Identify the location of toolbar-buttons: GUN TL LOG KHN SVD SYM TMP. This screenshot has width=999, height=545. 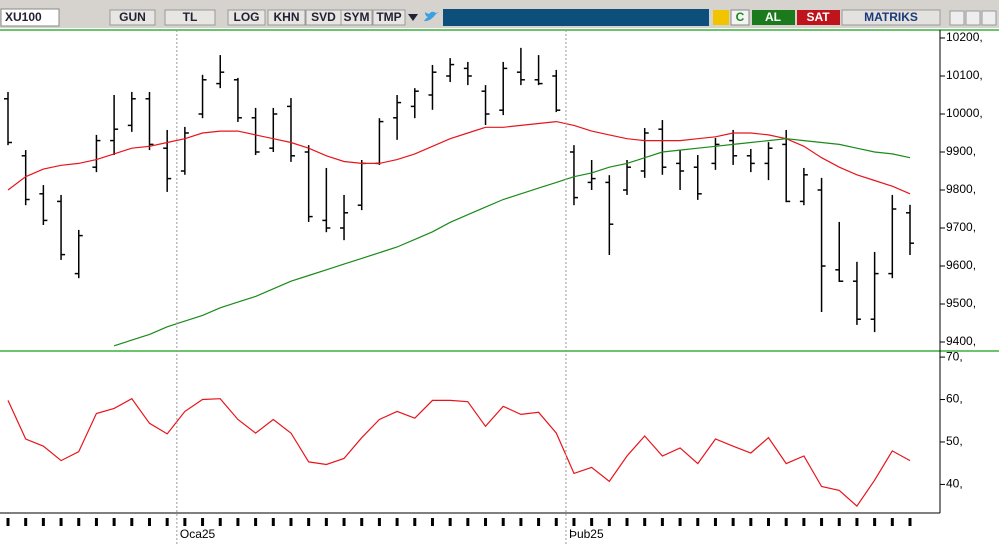
(257, 17).